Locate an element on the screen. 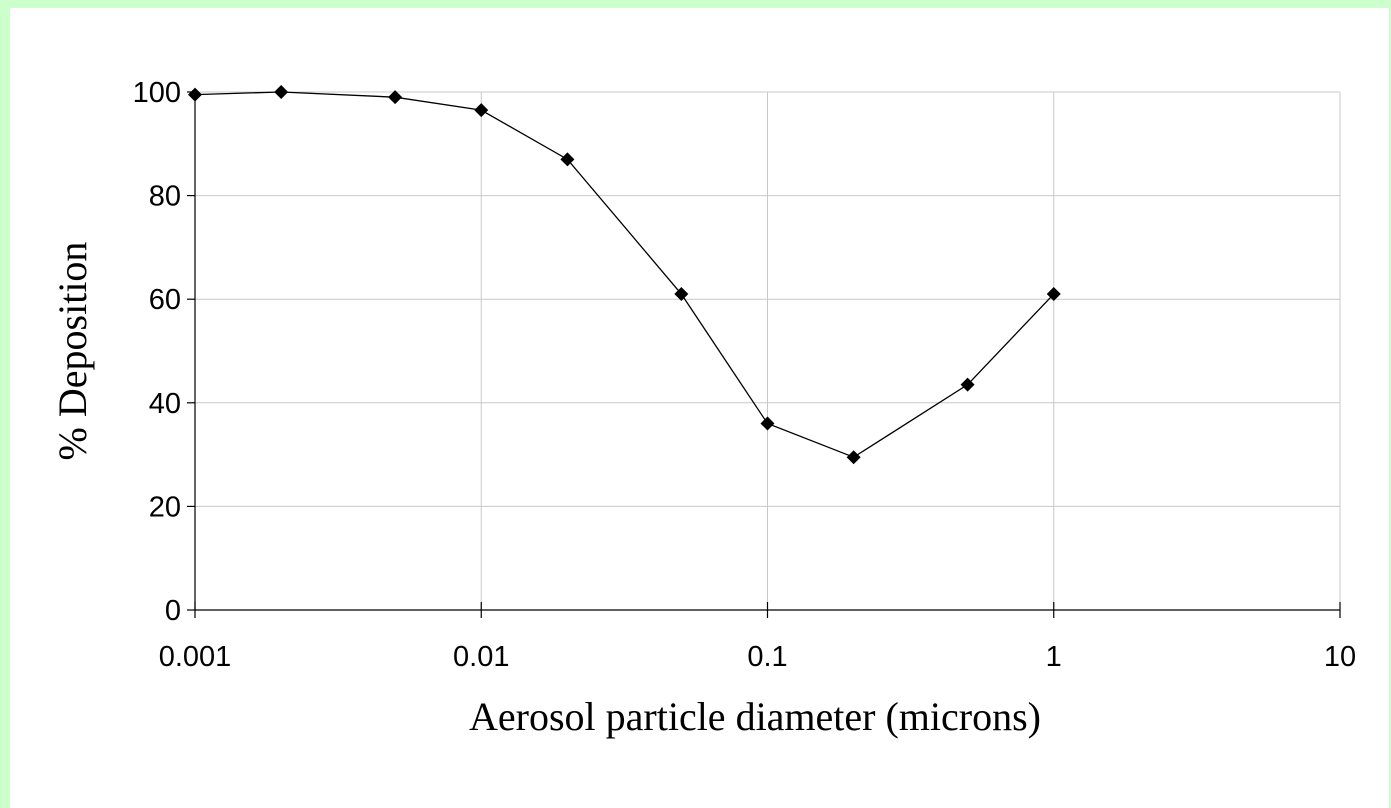 Image resolution: width=1391 pixels, height=808 pixels. y-tick-label: 100 is located at coordinates (157, 93).